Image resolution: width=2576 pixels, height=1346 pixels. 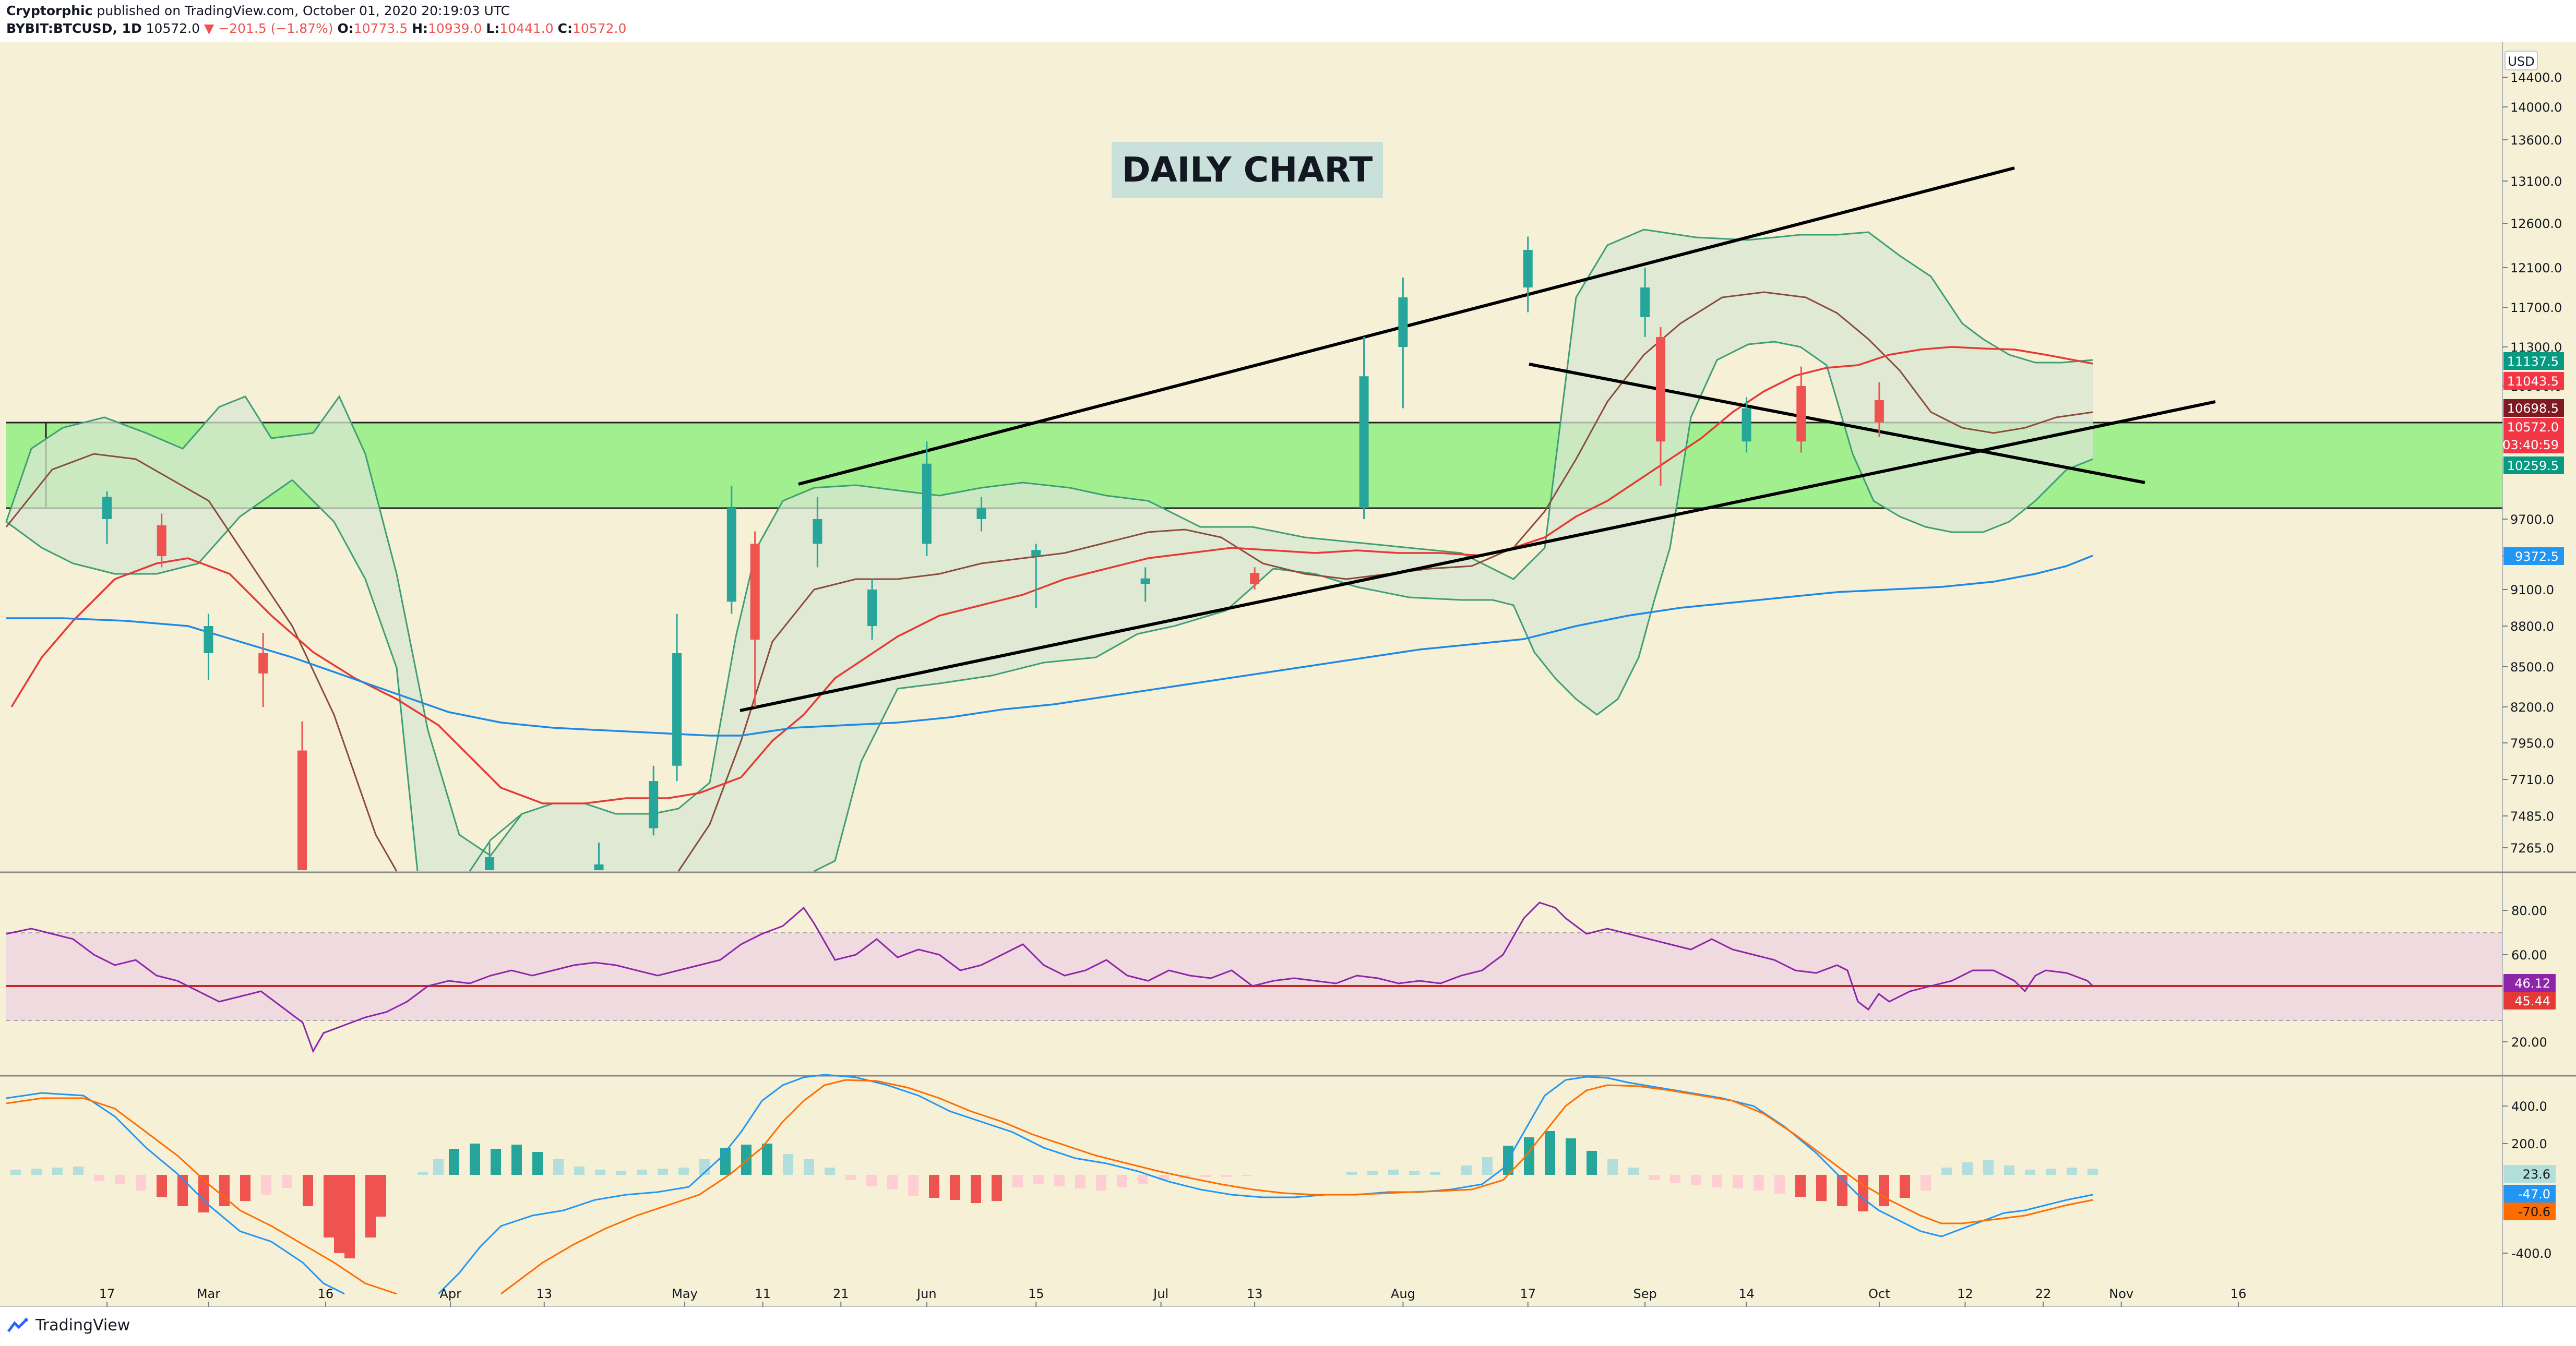 What do you see at coordinates (2536, 107) in the screenshot?
I see `price-tick-label: 14000.0` at bounding box center [2536, 107].